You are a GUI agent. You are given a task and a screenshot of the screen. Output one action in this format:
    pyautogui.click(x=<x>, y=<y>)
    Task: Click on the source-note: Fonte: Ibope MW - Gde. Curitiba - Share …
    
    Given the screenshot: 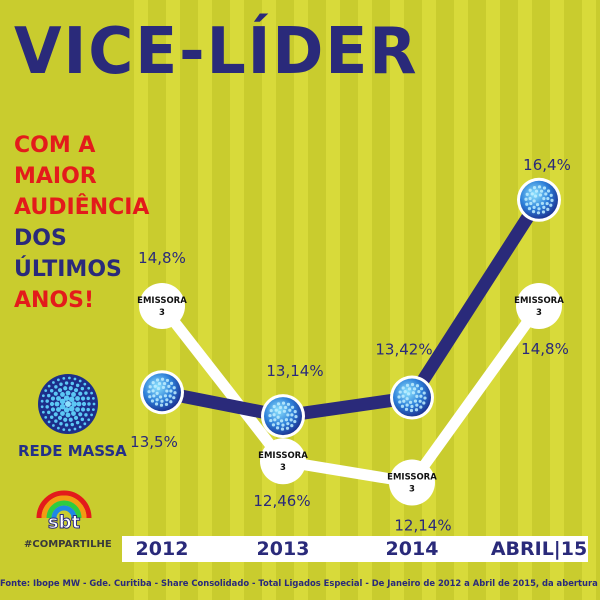 What is the action you would take?
    pyautogui.click(x=300, y=583)
    